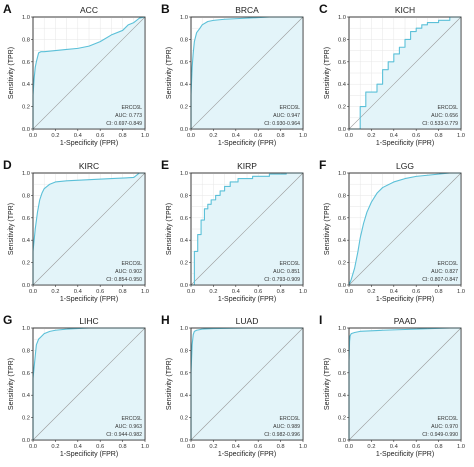 The height and width of the screenshot is (467, 474). What do you see at coordinates (444, 272) in the screenshot?
I see `auc-label: AUC: 0.827` at bounding box center [444, 272].